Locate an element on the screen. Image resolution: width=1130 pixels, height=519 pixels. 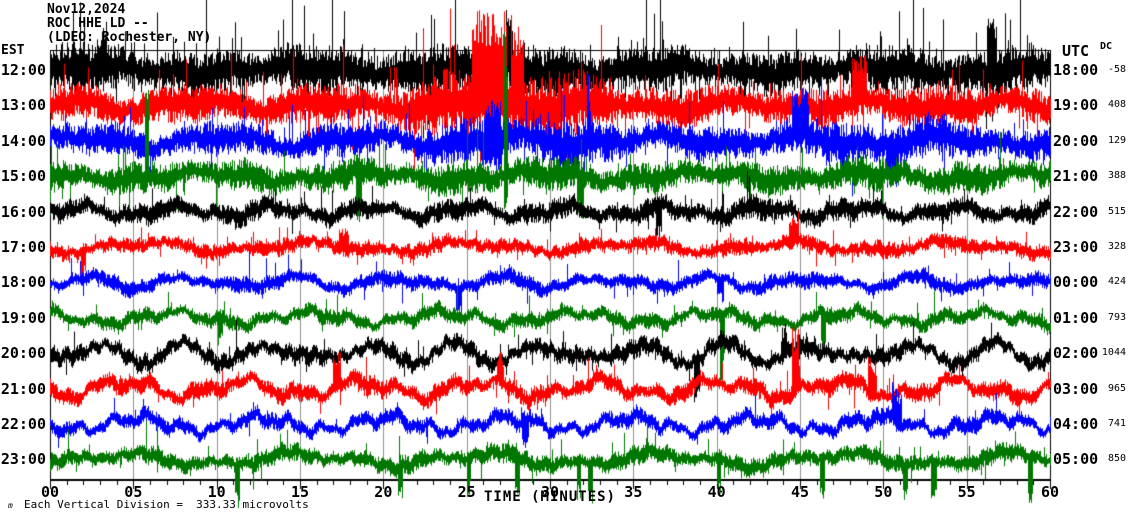
dc-offset-value: 965 is located at coordinates (1116, 388).